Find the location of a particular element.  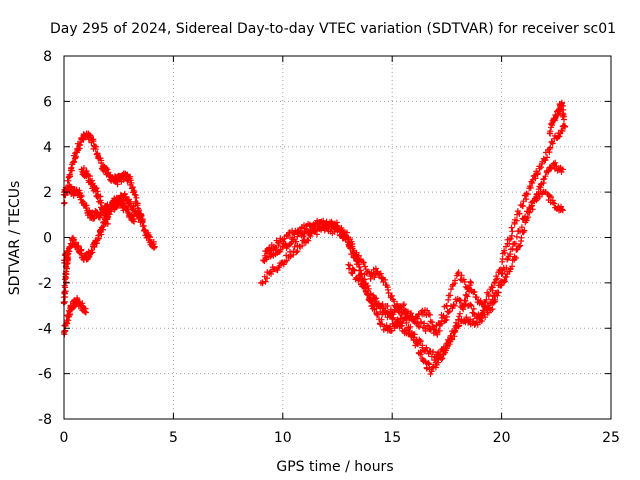

x-tick-label: 15 is located at coordinates (392, 438).